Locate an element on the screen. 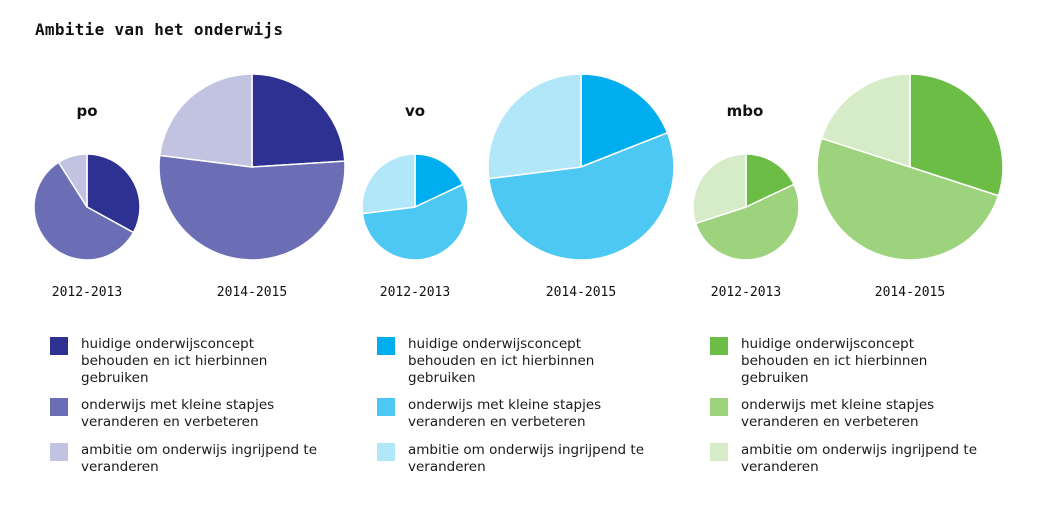  slice-kleine-stapjes-vo-2012-2013 is located at coordinates (415, 222).